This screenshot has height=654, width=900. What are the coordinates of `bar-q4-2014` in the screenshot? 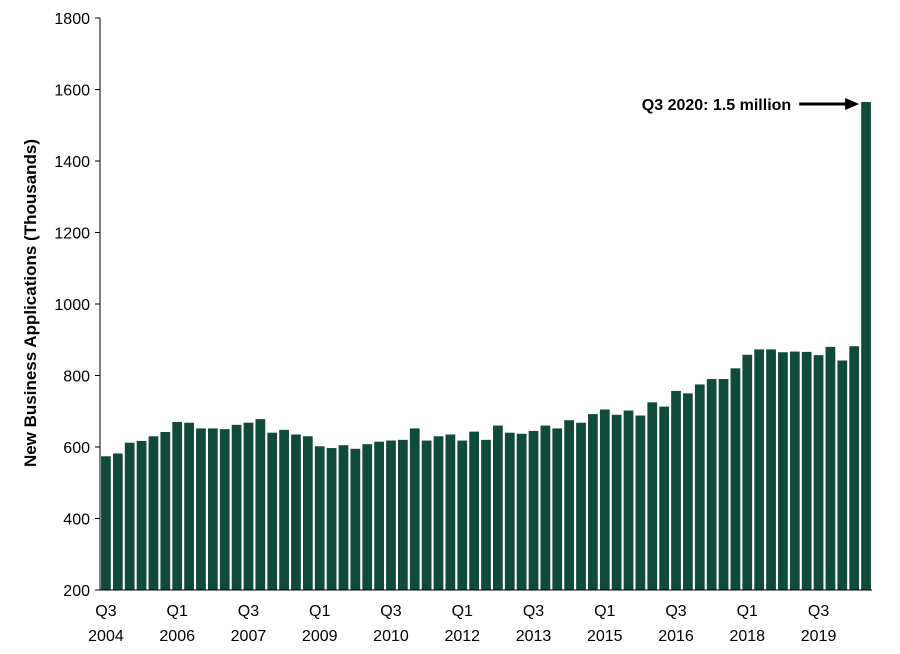 It's located at (593, 502).